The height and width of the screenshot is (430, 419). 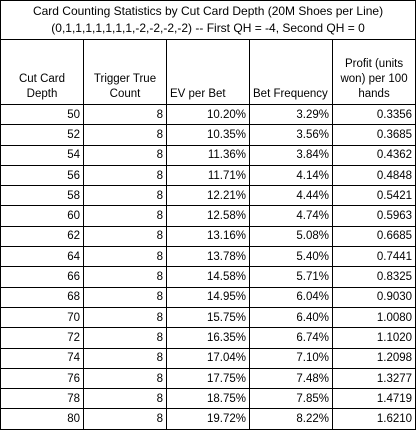 What do you see at coordinates (291, 277) in the screenshot?
I see `bet-frequency-cell: 5.71%` at bounding box center [291, 277].